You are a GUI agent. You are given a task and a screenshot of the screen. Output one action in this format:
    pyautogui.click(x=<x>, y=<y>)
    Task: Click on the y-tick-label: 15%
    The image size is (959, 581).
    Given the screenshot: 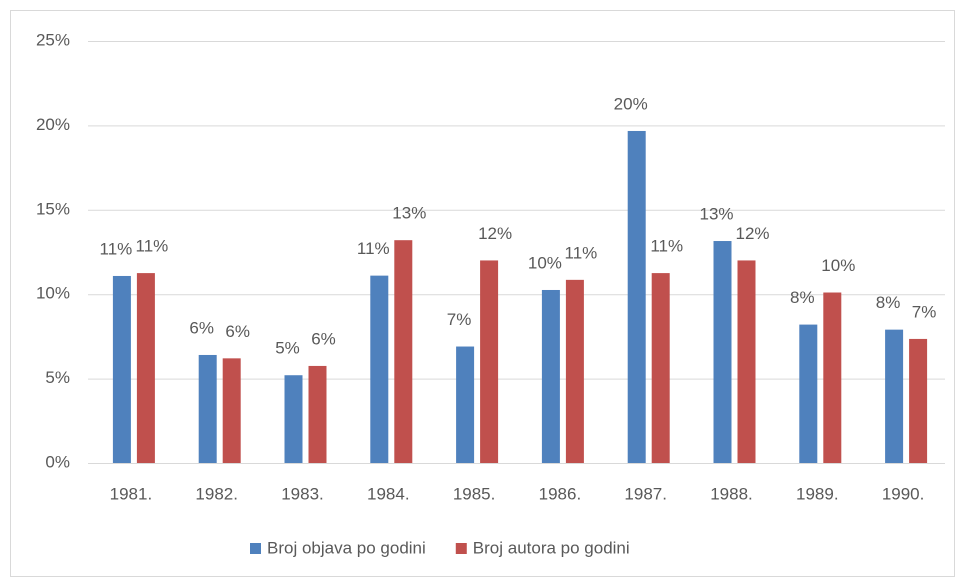 What is the action you would take?
    pyautogui.click(x=53, y=208)
    